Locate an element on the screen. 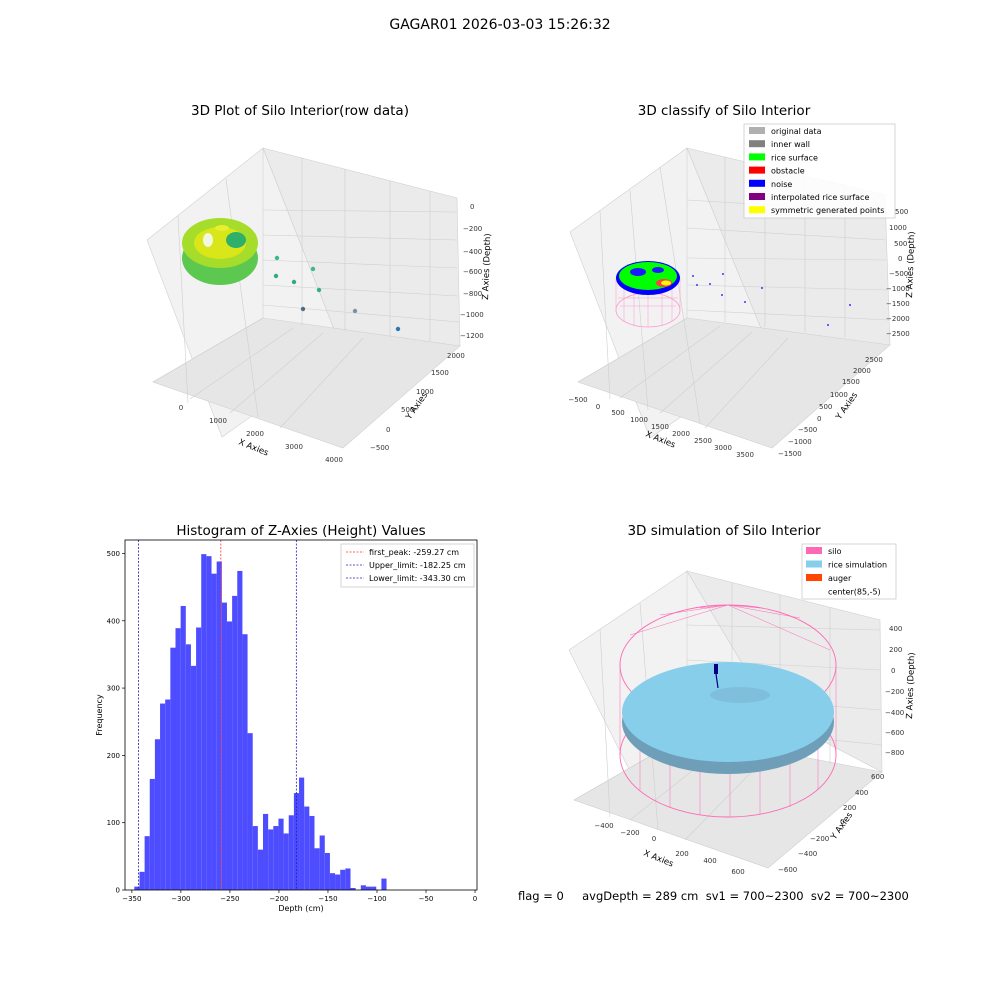 The image size is (1000, 1000). p4-xtick: −400 is located at coordinates (603, 826).